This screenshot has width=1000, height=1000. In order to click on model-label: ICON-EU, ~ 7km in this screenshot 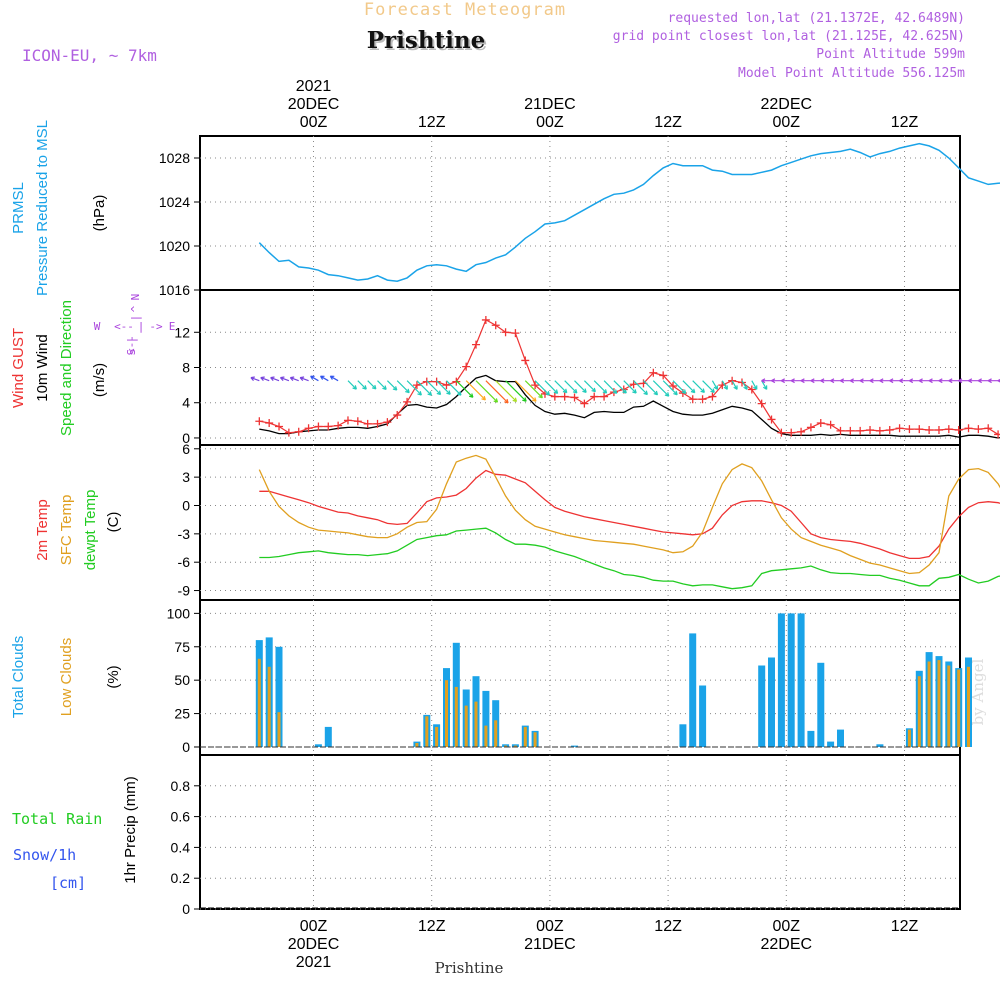, I will do `click(89, 55)`.